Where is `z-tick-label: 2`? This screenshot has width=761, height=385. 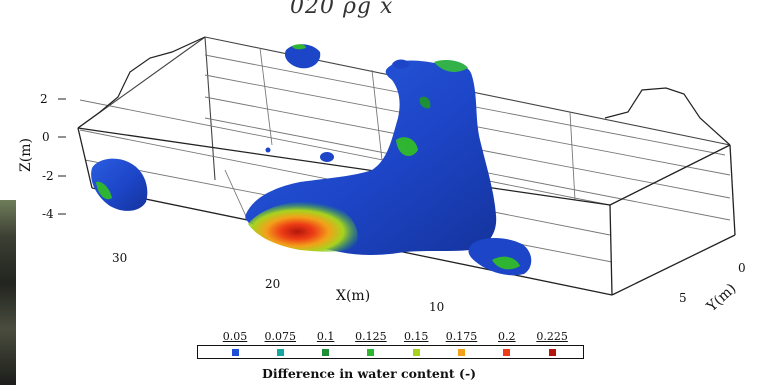 z-tick-label: 2 is located at coordinates (44, 99).